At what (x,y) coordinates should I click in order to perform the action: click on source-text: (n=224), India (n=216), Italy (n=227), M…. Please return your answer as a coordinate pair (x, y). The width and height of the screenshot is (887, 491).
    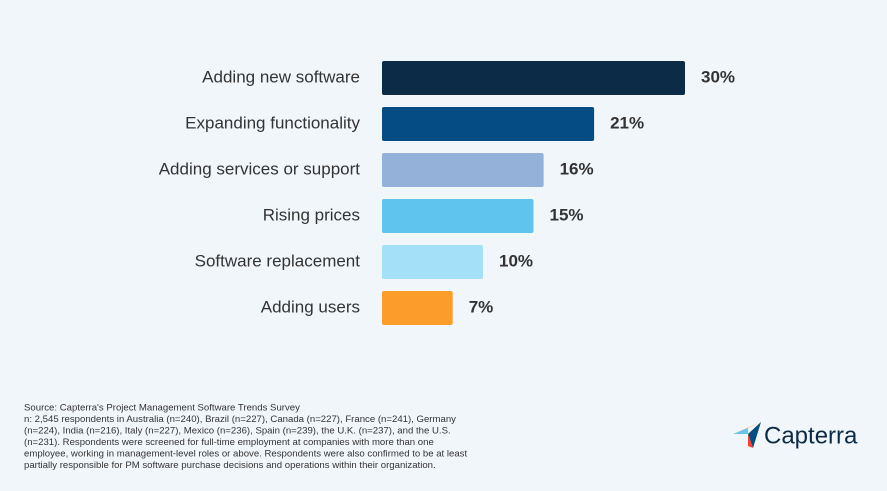
    Looking at the image, I should click on (237, 431).